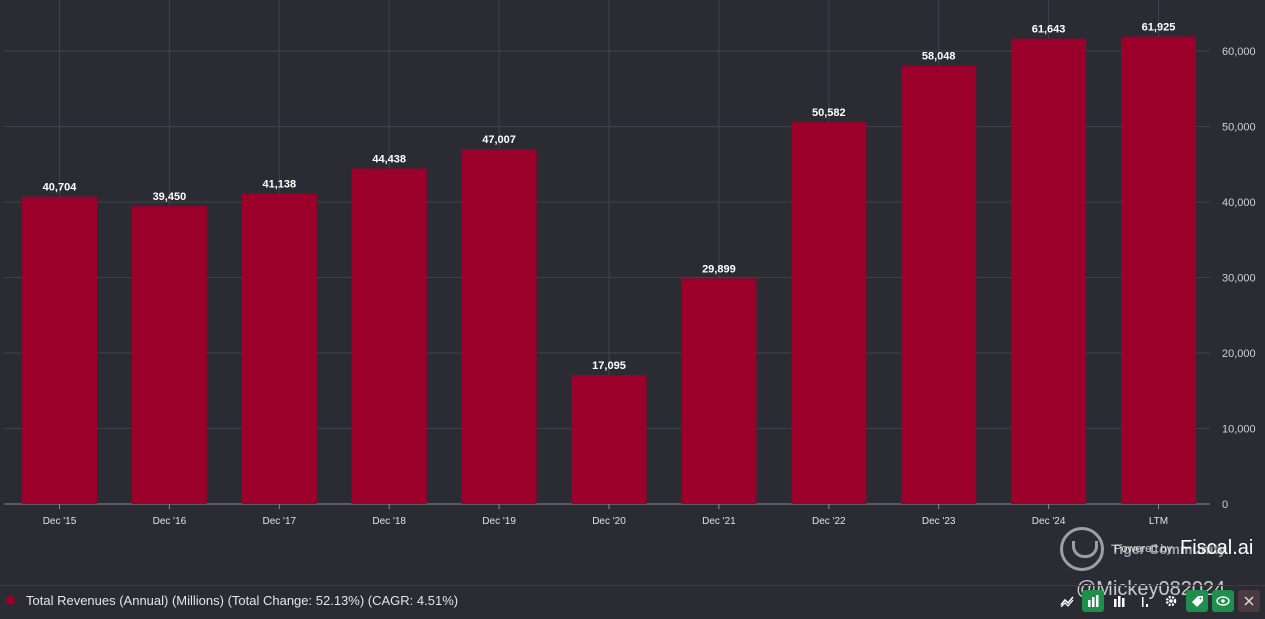 The width and height of the screenshot is (1265, 619). Describe the element at coordinates (719, 269) in the screenshot. I see `bar-value-label: 29,899` at that location.